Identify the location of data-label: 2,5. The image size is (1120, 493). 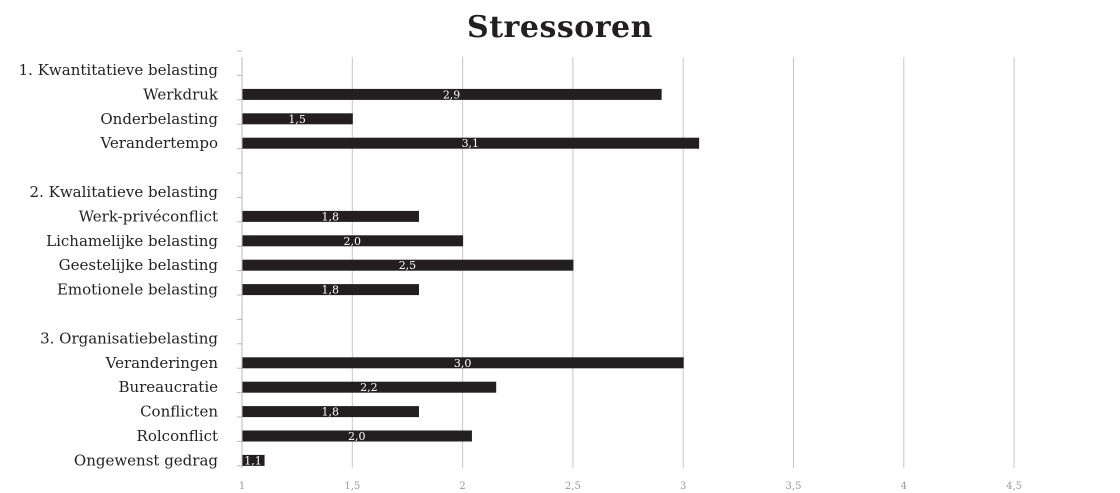
(408, 265).